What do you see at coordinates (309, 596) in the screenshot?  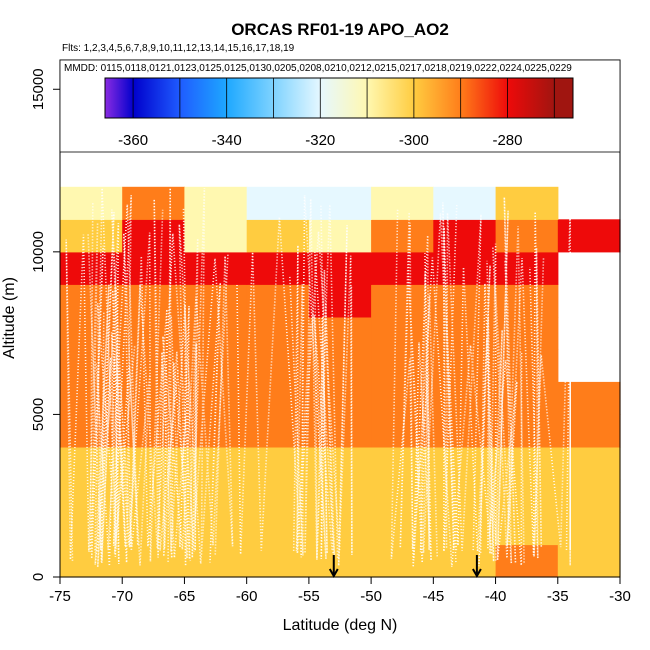 I see `x-tick-label: -55` at bounding box center [309, 596].